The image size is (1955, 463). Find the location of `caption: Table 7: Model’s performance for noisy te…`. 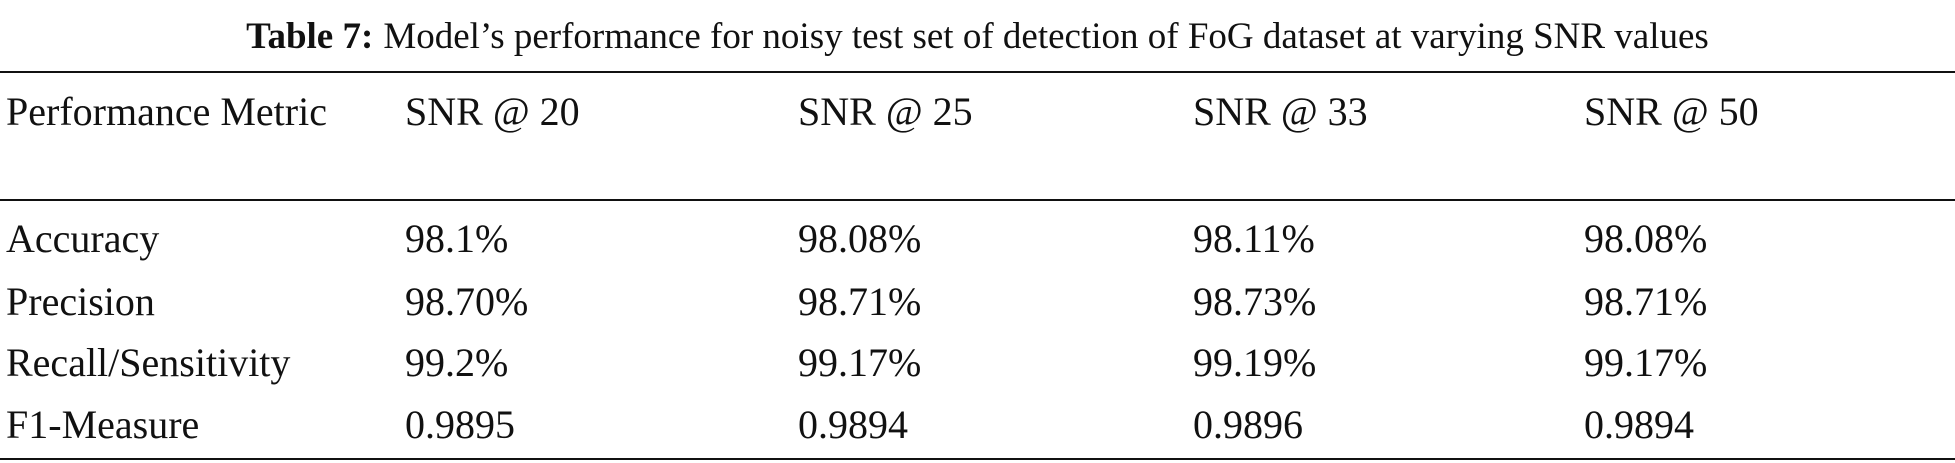

caption: Table 7: Model’s performance for noisy te… is located at coordinates (977, 37).